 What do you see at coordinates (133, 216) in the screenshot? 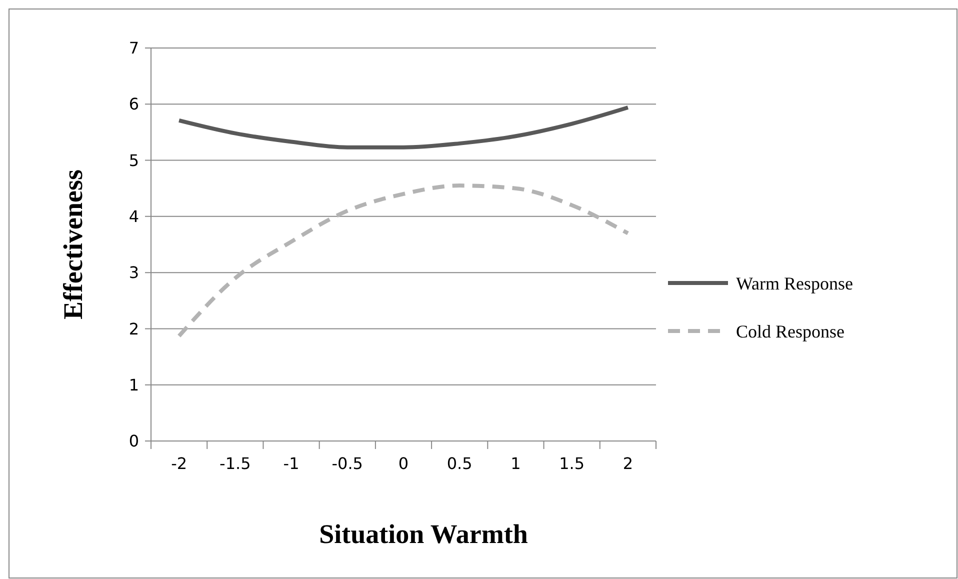
I see `y-tick-label: 4` at bounding box center [133, 216].